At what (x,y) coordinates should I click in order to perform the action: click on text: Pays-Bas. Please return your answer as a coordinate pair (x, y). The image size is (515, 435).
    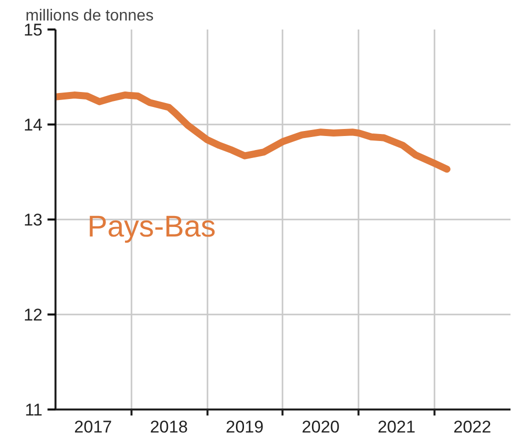
    Looking at the image, I should click on (151, 227).